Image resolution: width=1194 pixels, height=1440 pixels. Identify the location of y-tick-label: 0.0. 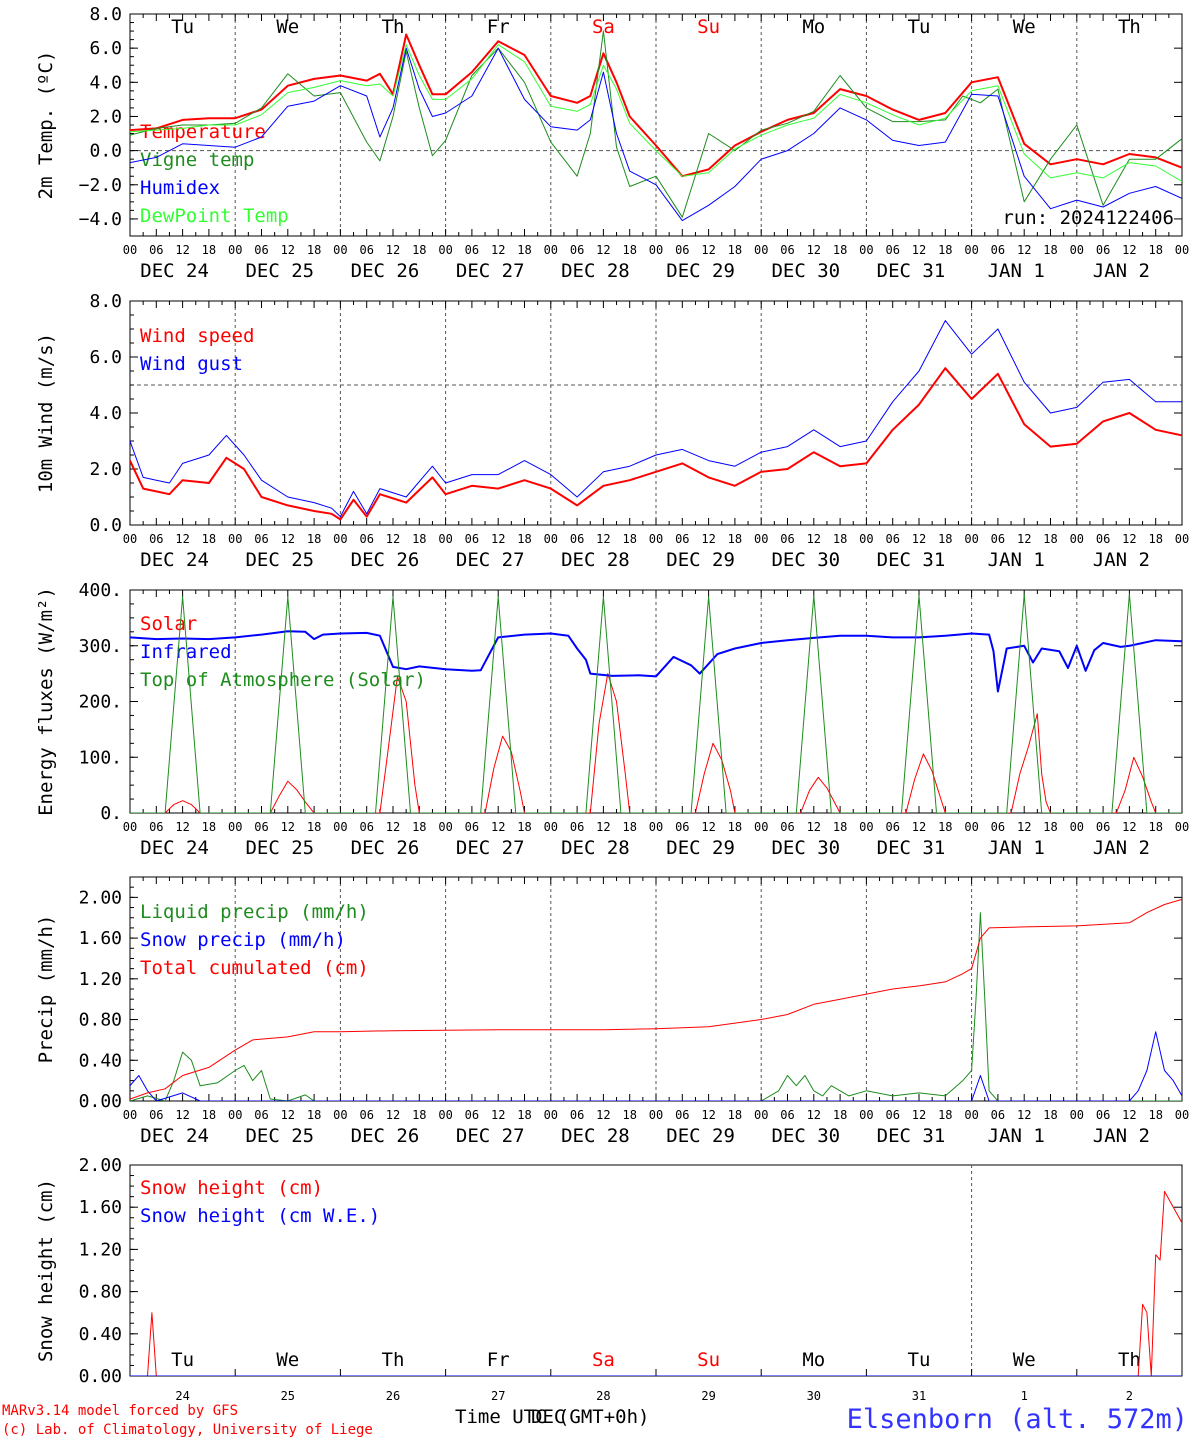
(105, 151).